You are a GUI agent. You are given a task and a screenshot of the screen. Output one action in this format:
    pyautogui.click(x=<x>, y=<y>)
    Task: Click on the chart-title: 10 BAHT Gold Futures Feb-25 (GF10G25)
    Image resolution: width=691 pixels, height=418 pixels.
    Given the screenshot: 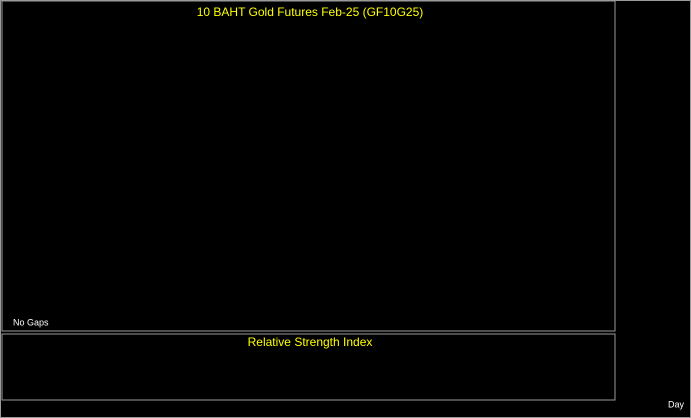 What is the action you would take?
    pyautogui.click(x=310, y=12)
    